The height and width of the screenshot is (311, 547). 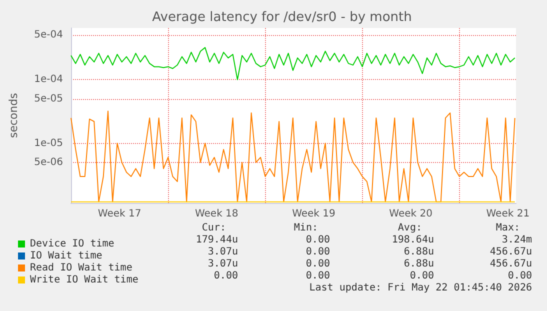 What do you see at coordinates (508, 228) in the screenshot?
I see `text: Max:` at bounding box center [508, 228].